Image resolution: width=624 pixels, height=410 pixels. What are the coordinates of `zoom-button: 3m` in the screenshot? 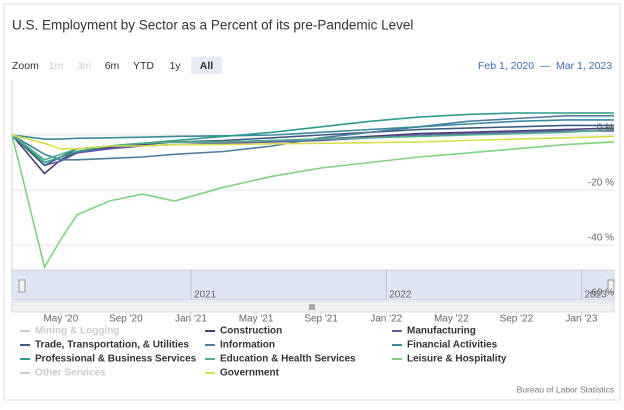 It's located at (84, 66).